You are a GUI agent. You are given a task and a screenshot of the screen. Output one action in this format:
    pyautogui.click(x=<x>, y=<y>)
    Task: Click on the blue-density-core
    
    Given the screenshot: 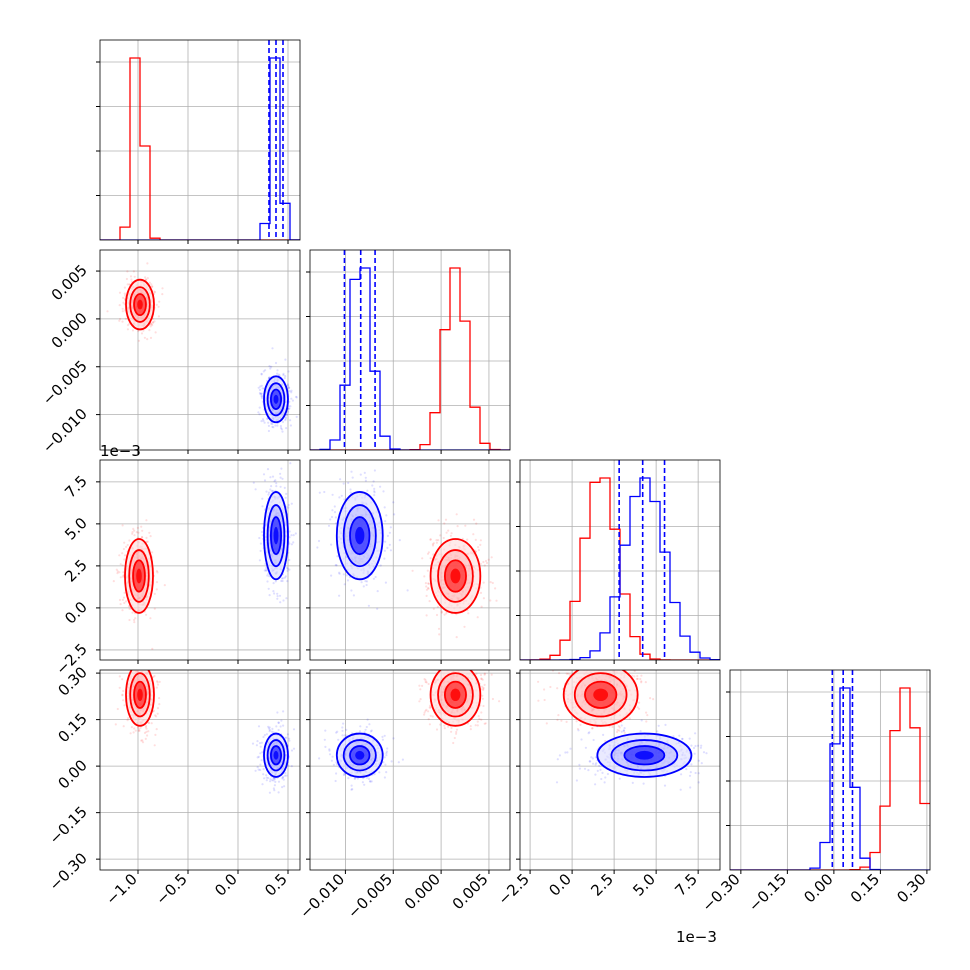 What is the action you would take?
    pyautogui.click(x=276, y=535)
    